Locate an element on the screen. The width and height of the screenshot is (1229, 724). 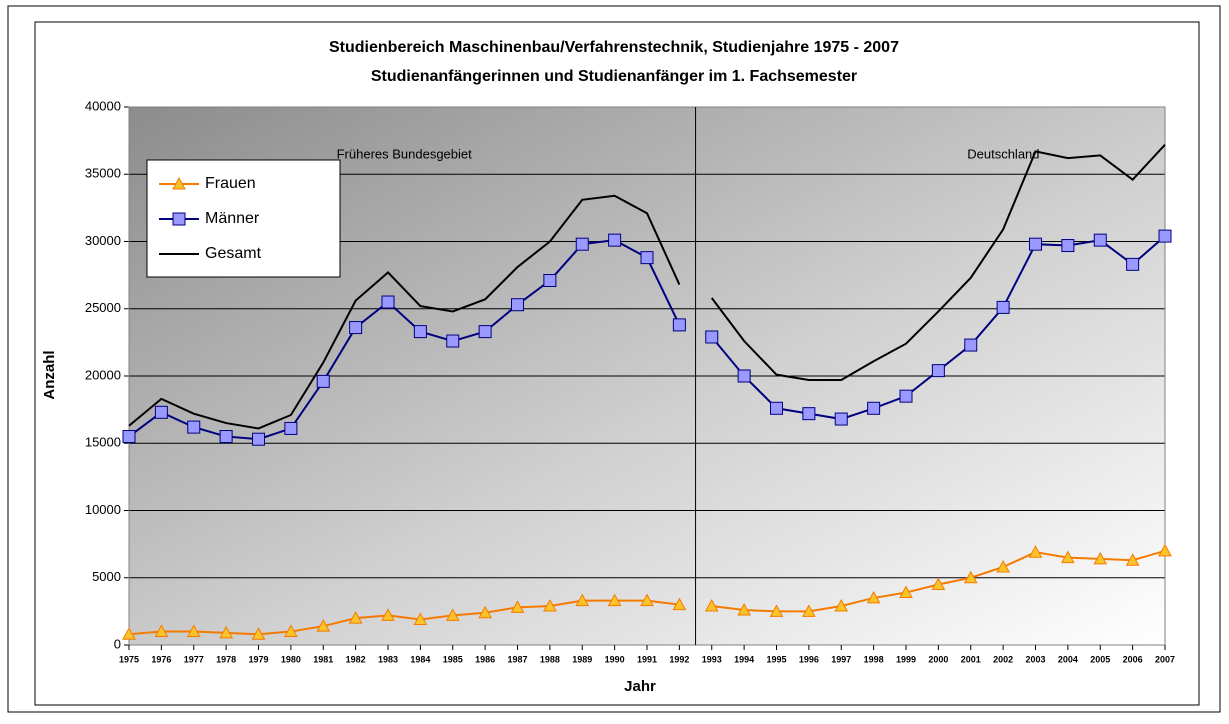
x-tick-label: 2005 is located at coordinates (1100, 659).